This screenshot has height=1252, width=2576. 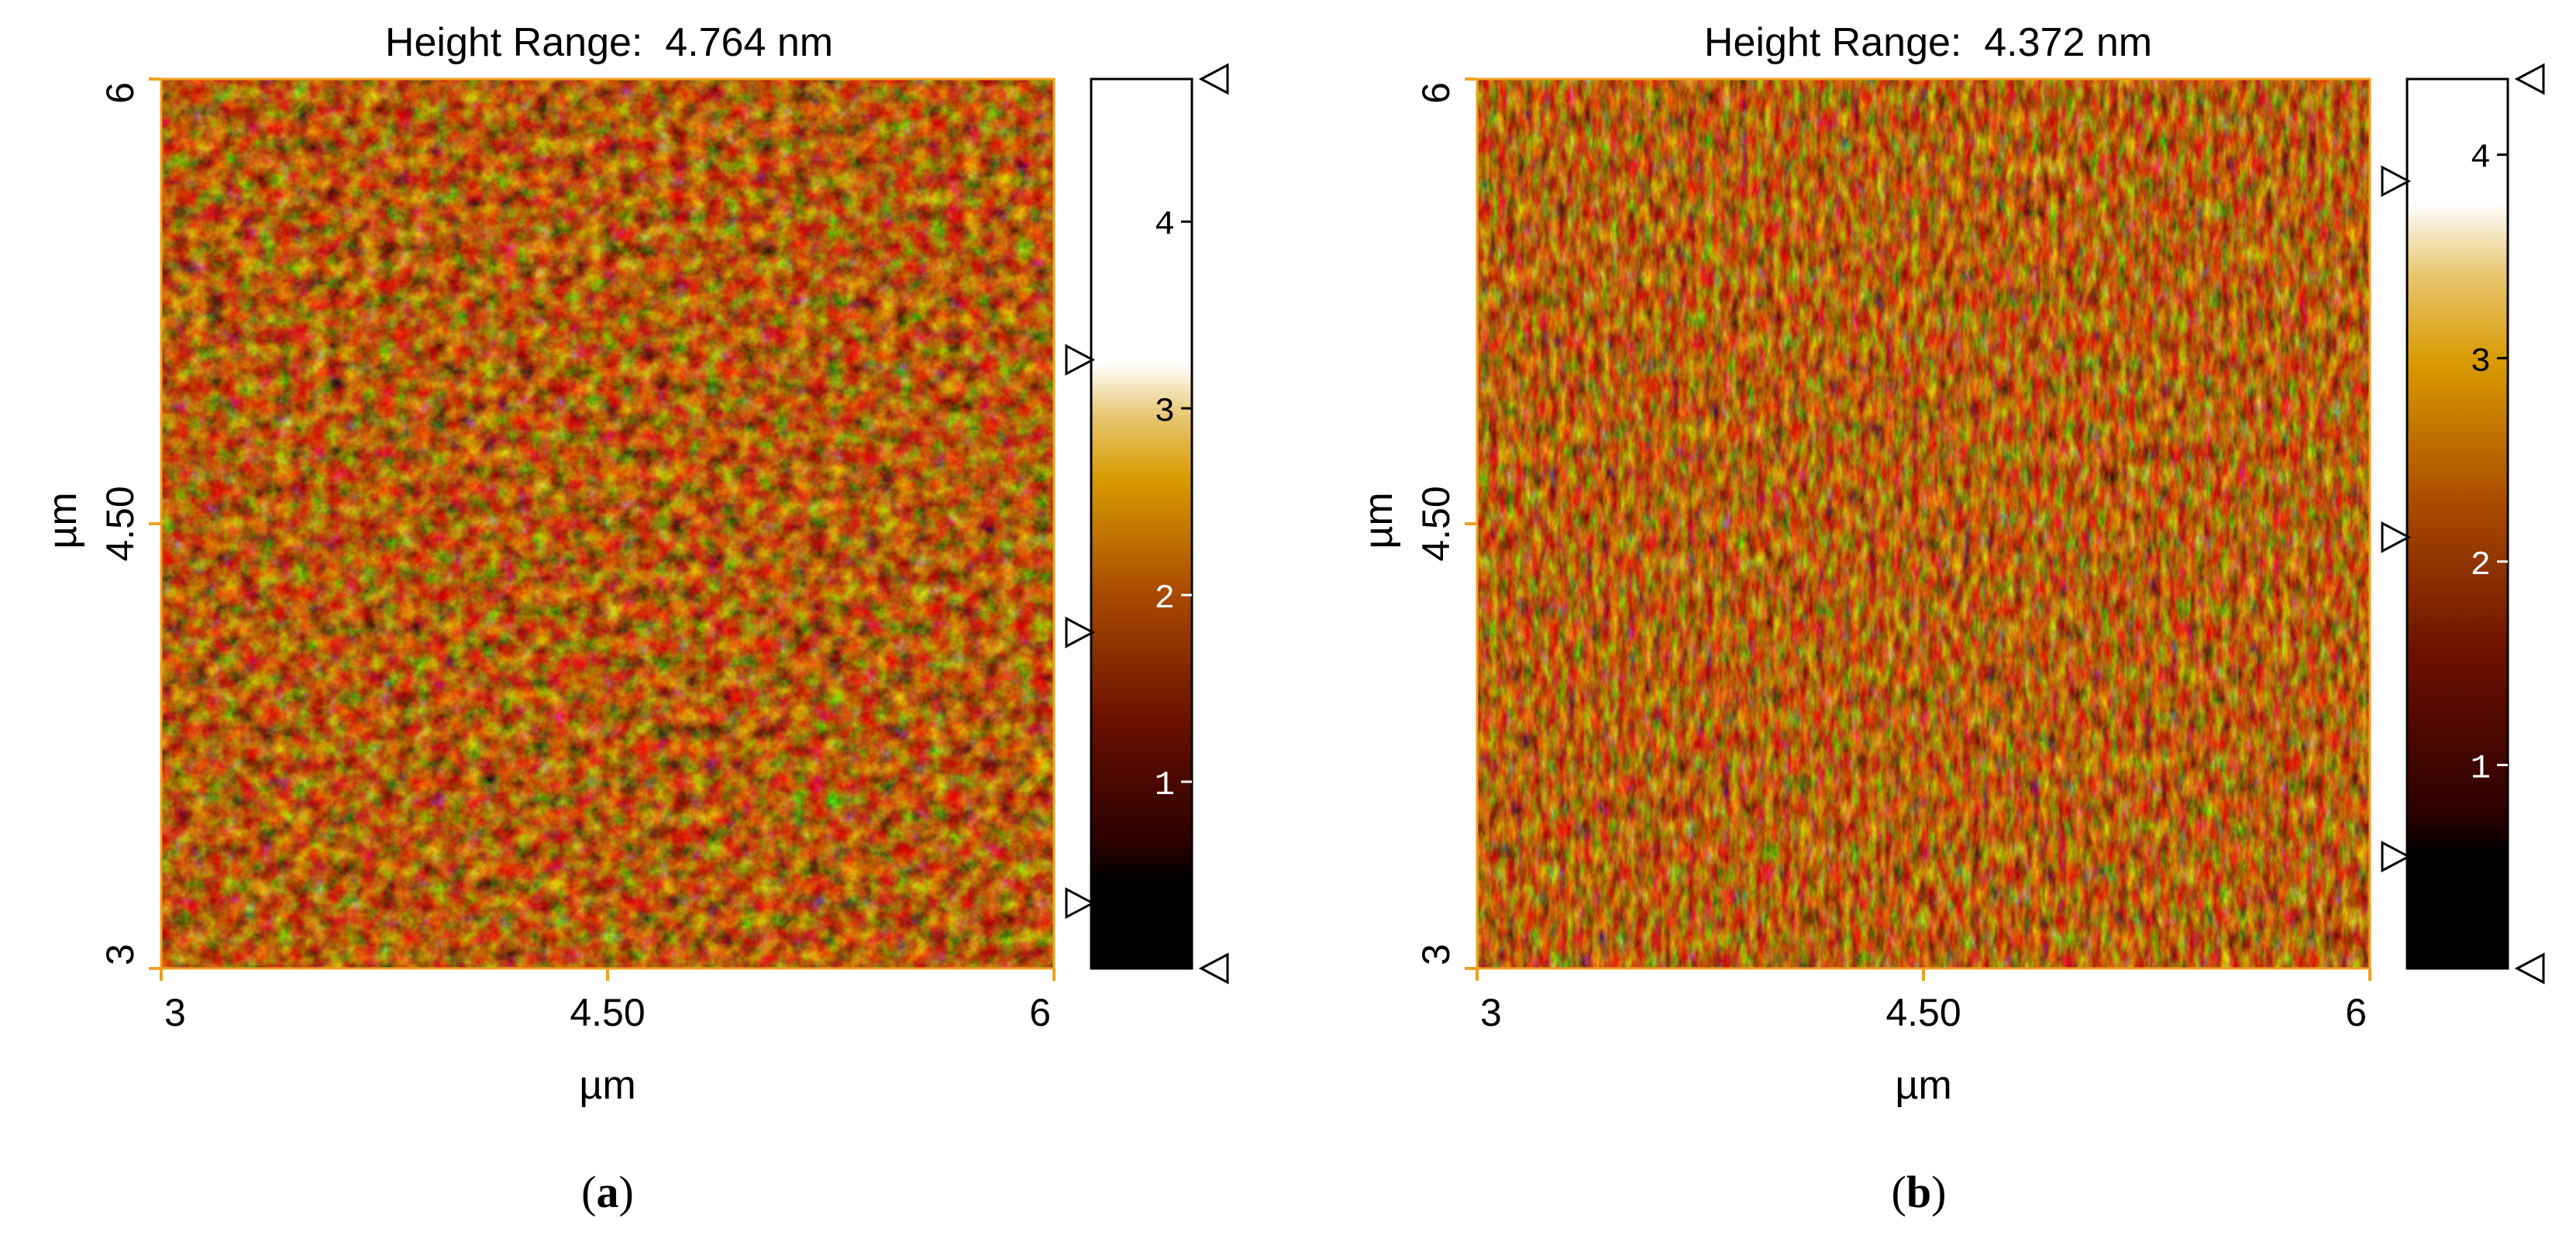 What do you see at coordinates (1923, 1085) in the screenshot?
I see `panel-b-x-label: µm` at bounding box center [1923, 1085].